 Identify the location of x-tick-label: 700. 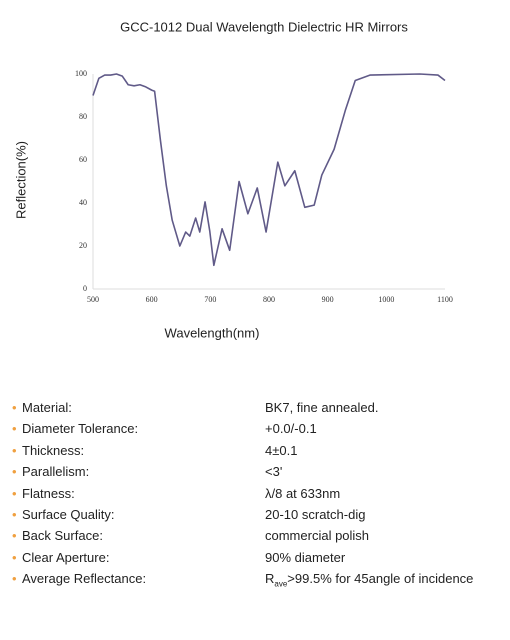
(210, 299).